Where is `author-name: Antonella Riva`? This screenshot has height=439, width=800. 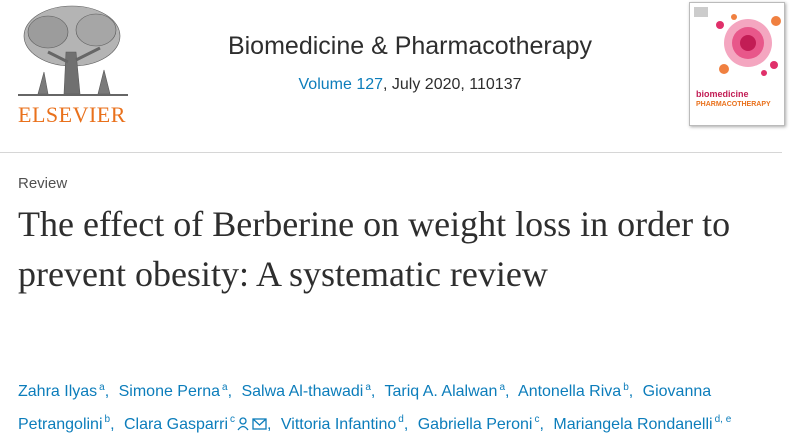 author-name: Antonella Riva is located at coordinates (570, 392).